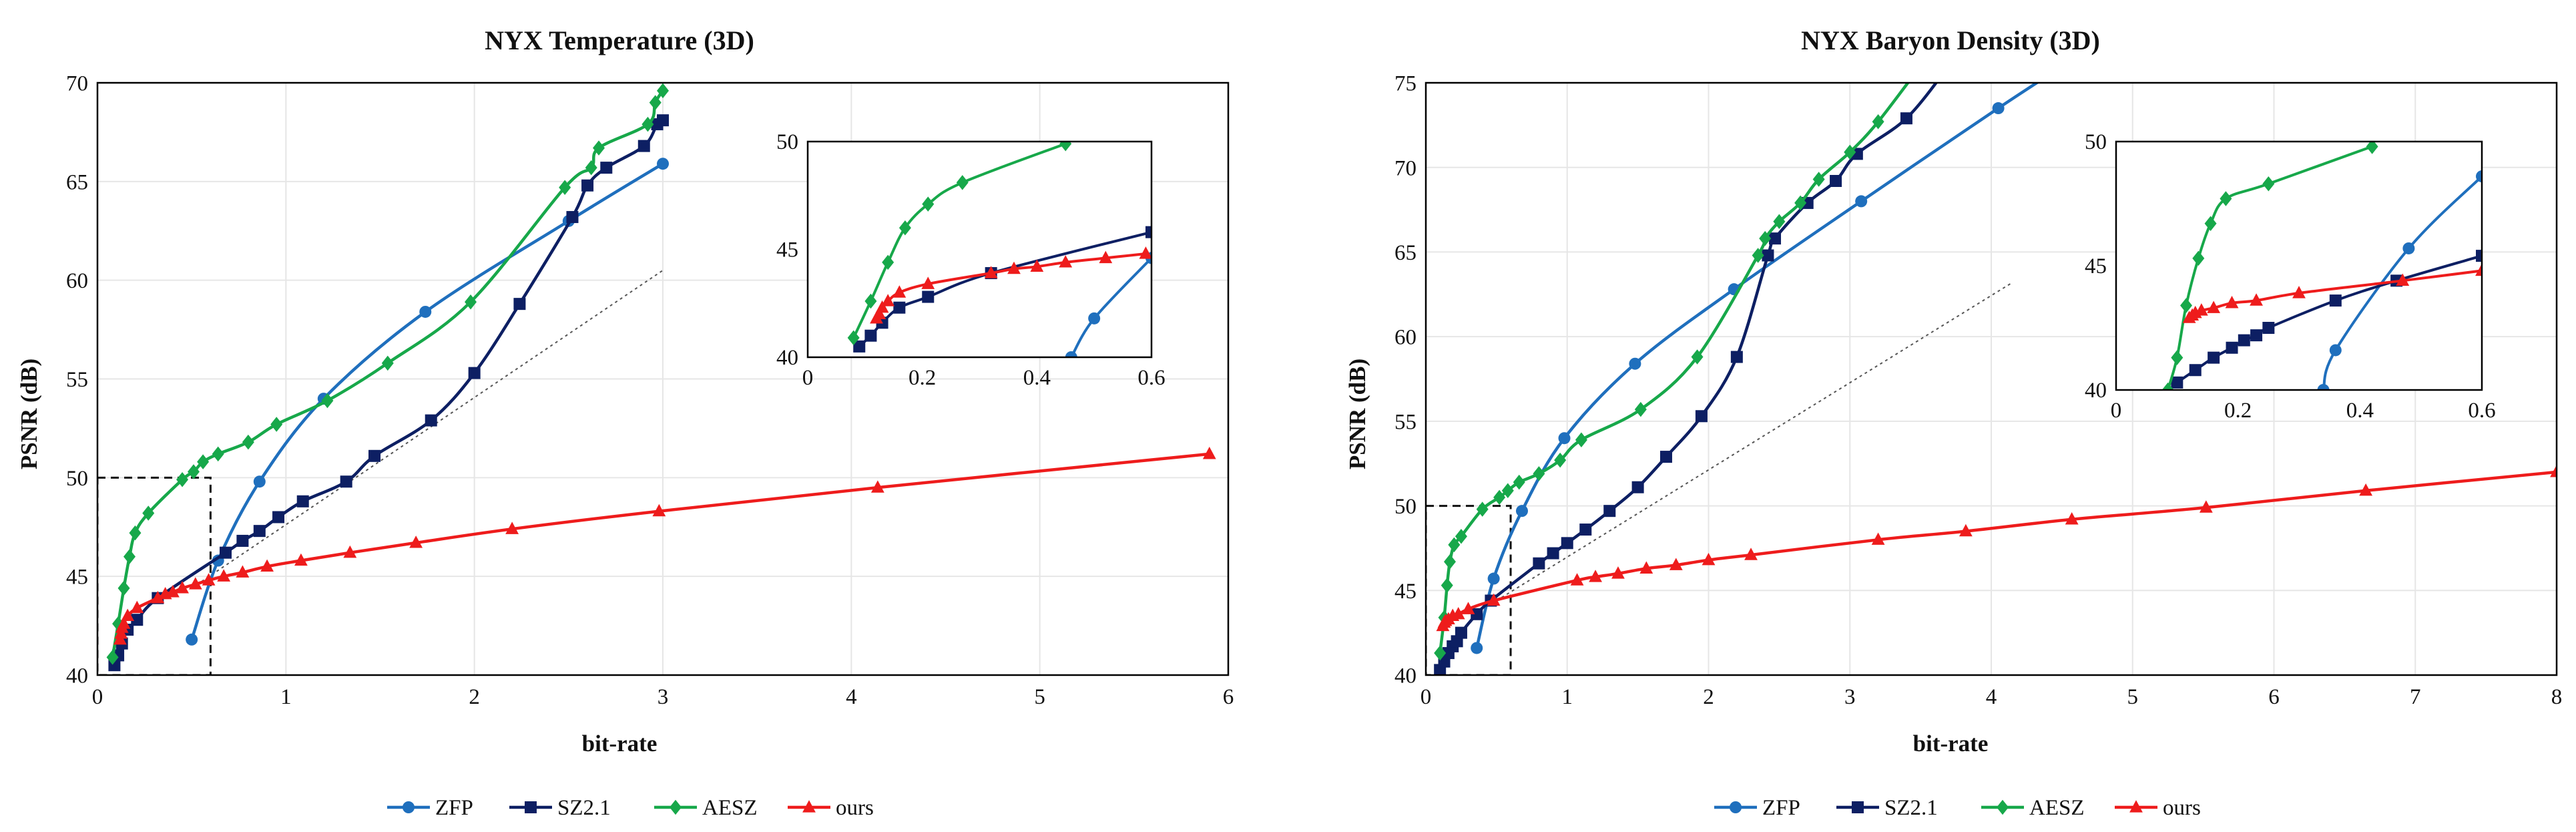 Image resolution: width=2576 pixels, height=832 pixels. Describe the element at coordinates (2360, 411) in the screenshot. I see `right-inset-x-tick-label: 0.4` at that location.